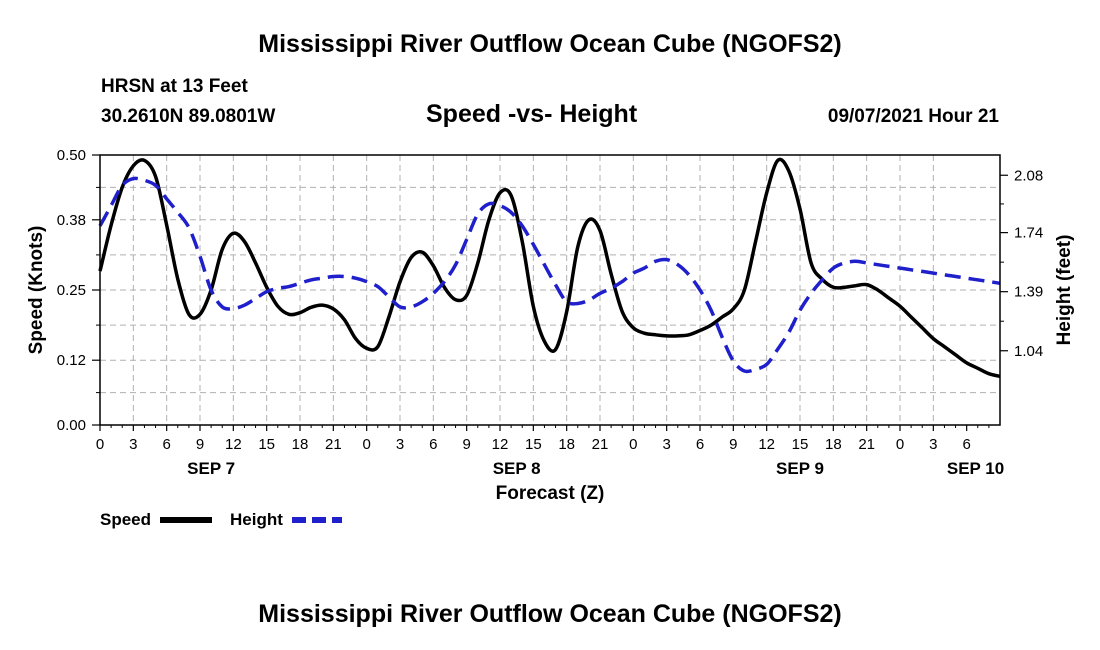 This screenshot has height=650, width=1100. I want to click on legend-height-label: Height, so click(256, 519).